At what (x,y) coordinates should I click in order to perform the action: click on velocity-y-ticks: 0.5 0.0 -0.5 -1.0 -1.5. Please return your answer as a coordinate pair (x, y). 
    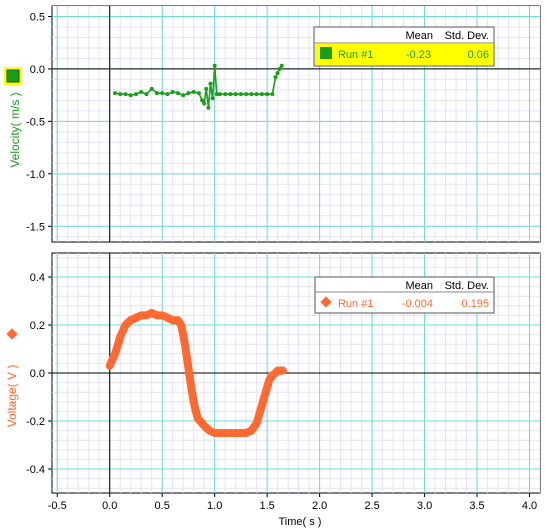
    Looking at the image, I should click on (39, 122).